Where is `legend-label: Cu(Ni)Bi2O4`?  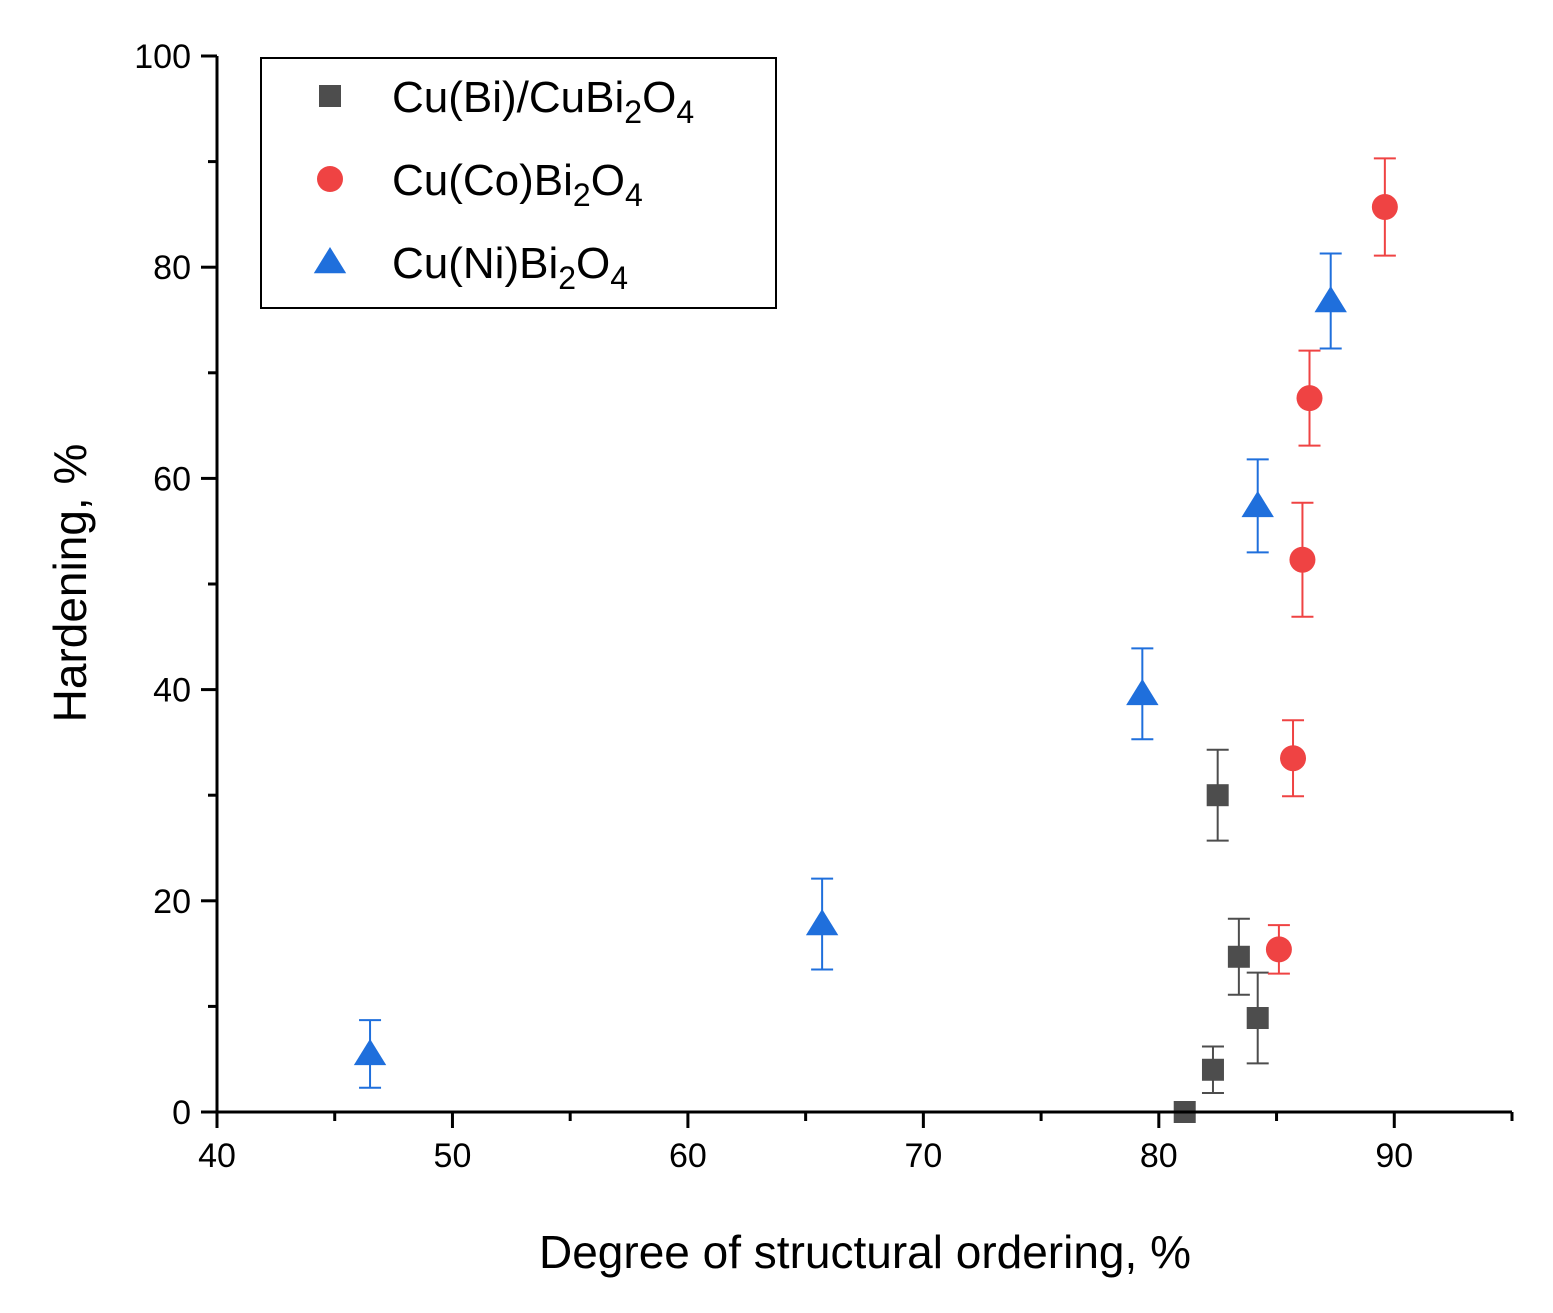
legend-label: Cu(Ni)Bi2O4 is located at coordinates (510, 267).